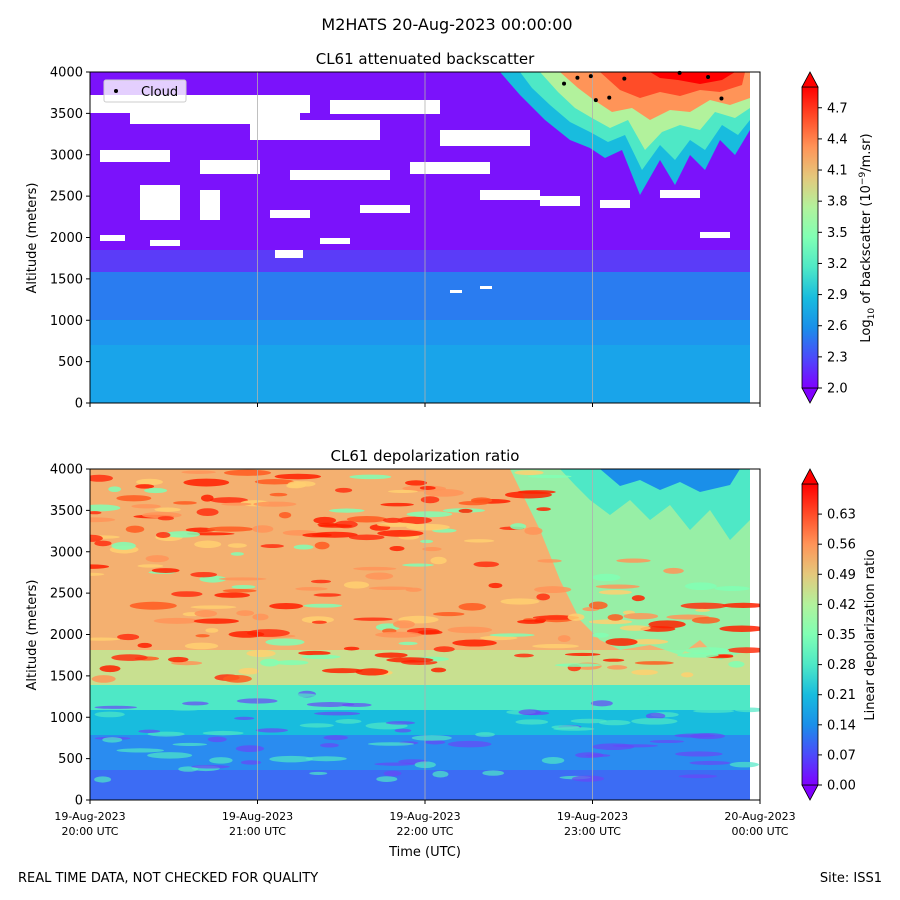 The width and height of the screenshot is (900, 900). What do you see at coordinates (66, 321) in the screenshot?
I see `backscatter-y-tick-label: 1000` at bounding box center [66, 321].